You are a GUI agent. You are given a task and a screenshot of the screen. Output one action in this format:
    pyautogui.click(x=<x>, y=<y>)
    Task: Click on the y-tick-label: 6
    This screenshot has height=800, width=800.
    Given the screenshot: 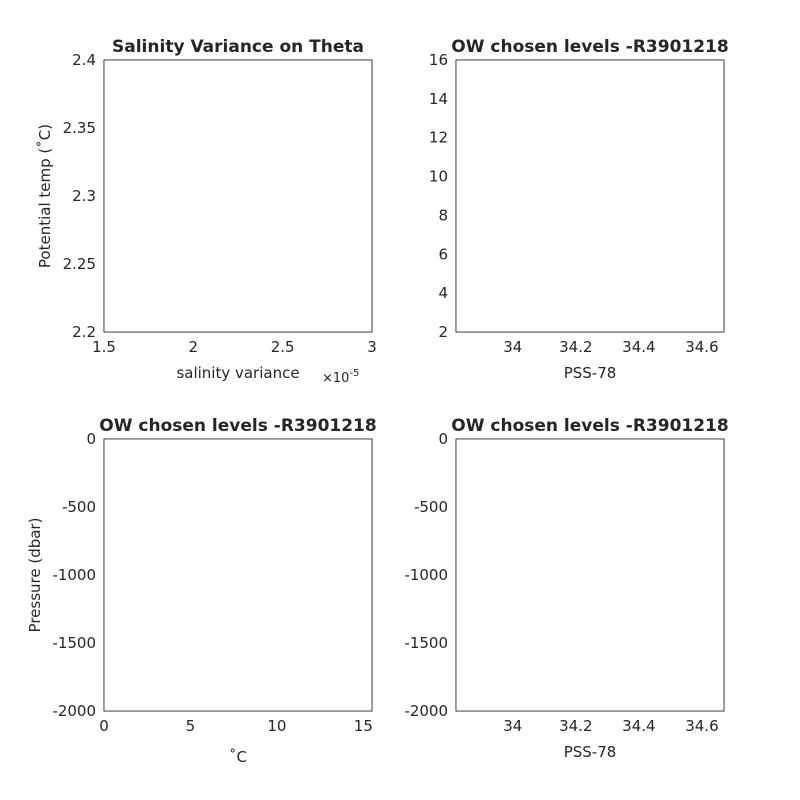 What is the action you would take?
    pyautogui.click(x=443, y=254)
    